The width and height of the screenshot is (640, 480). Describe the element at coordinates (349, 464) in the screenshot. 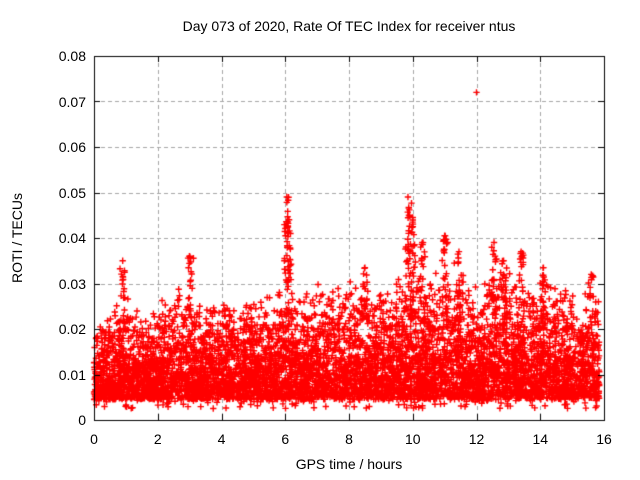

I see `x-axis-label: GPS time / hours` at that location.